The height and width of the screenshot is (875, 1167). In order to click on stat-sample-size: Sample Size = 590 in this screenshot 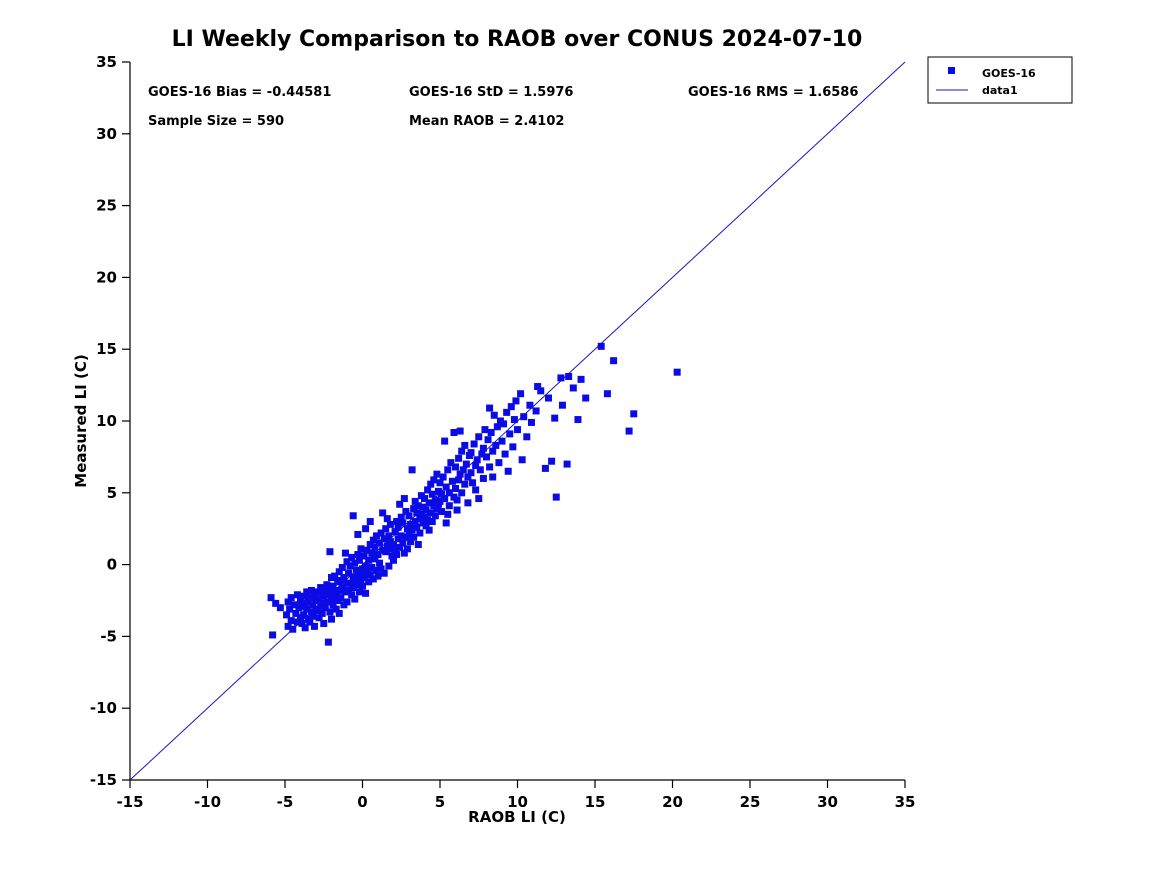, I will do `click(216, 121)`.